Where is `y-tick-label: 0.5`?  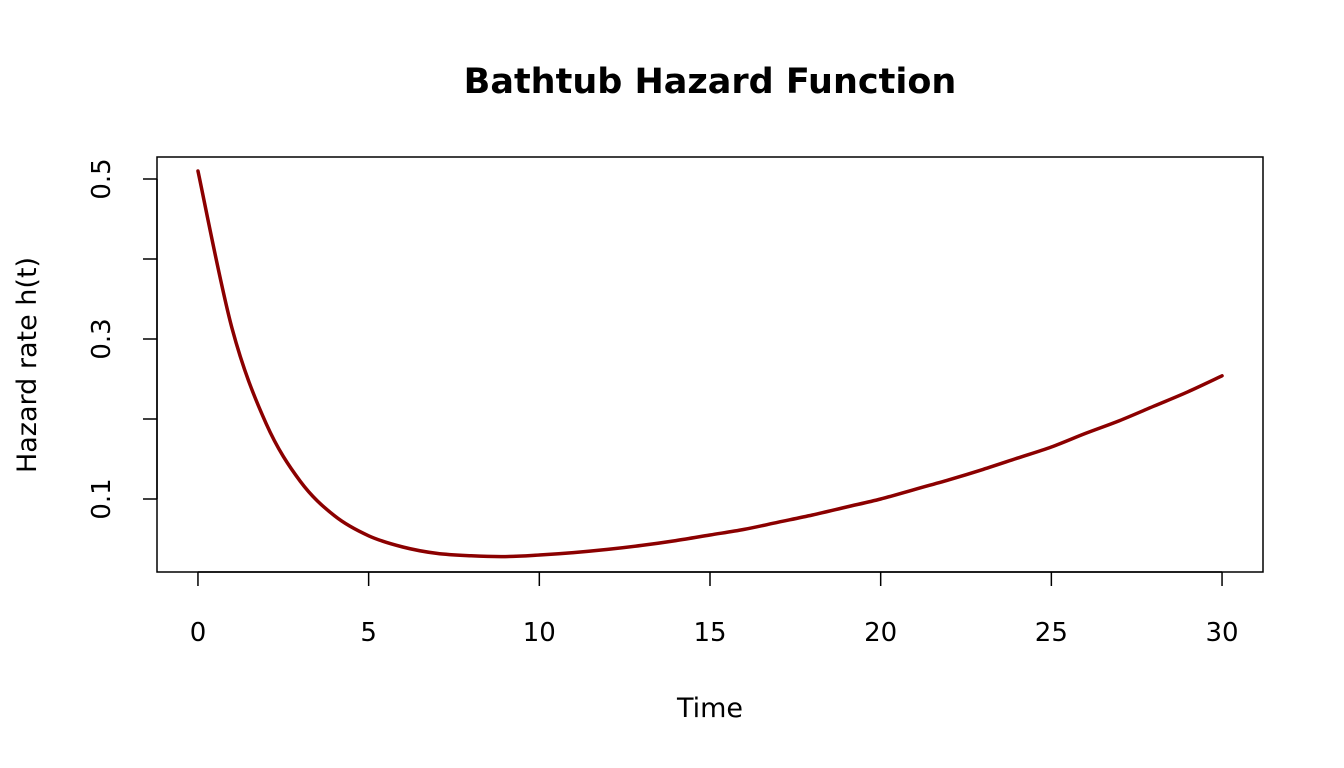
y-tick-label: 0.5 is located at coordinates (102, 178).